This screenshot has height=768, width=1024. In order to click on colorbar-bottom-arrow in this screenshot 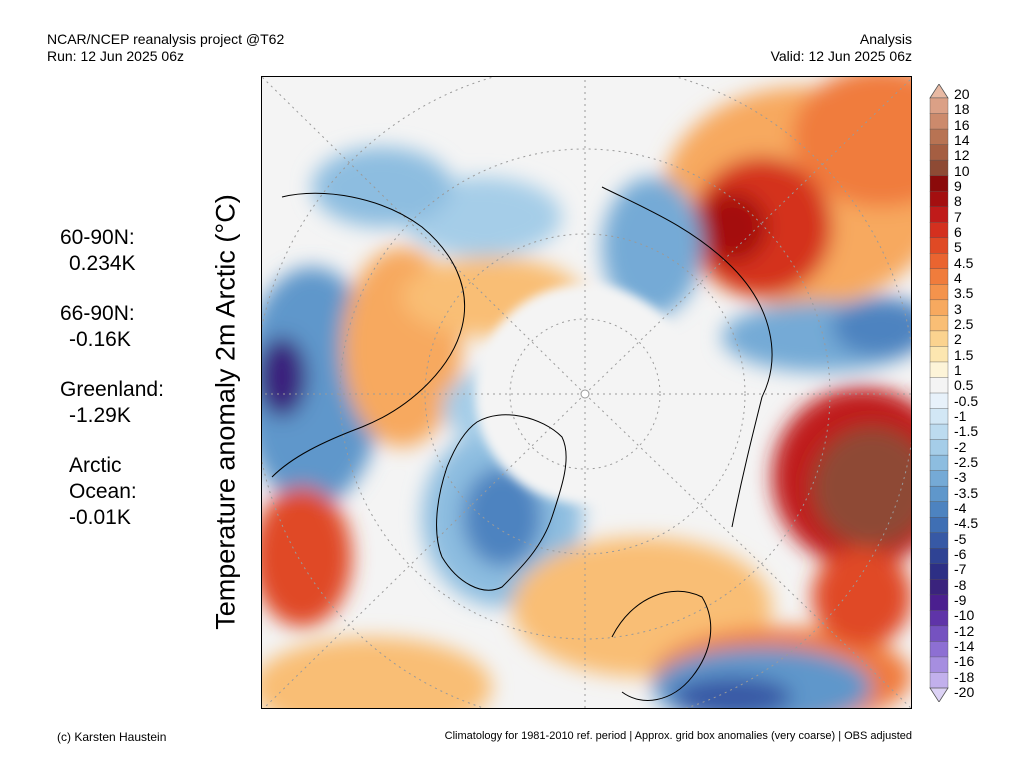, I will do `click(939, 694)`.